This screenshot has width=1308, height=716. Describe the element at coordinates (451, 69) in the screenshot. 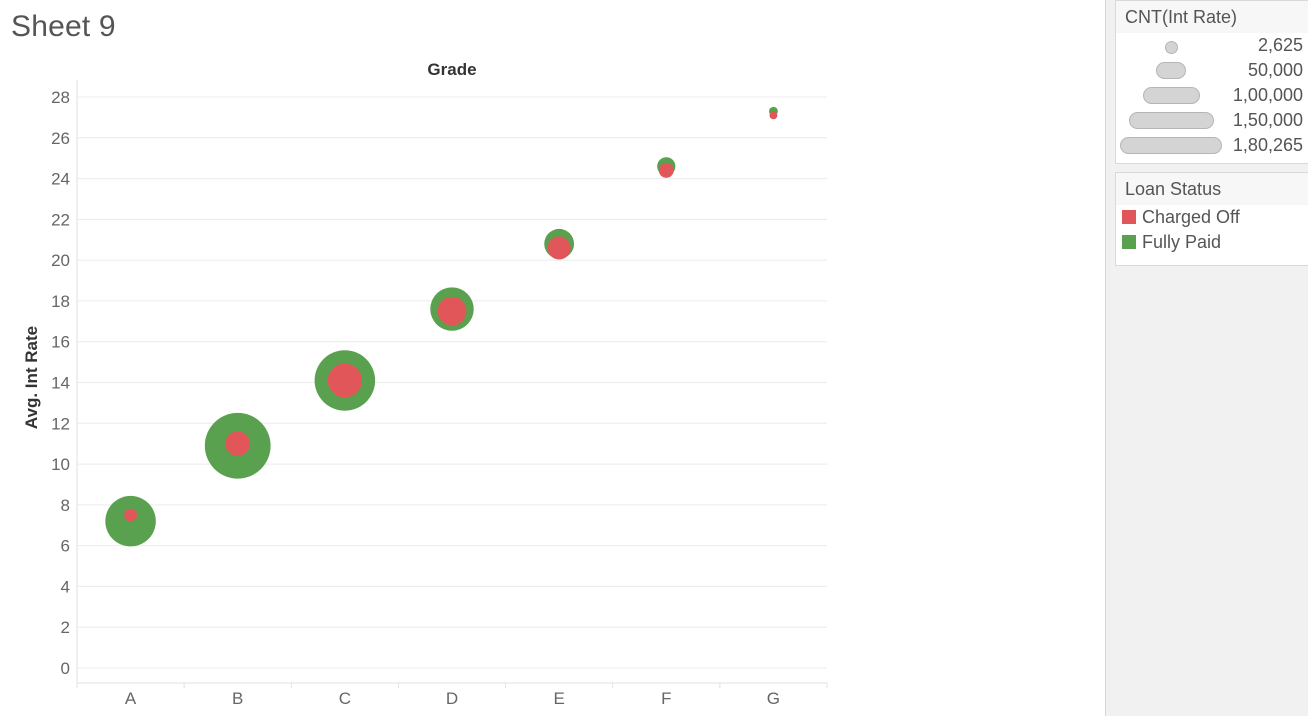

I see `chart-title: Grade` at that location.